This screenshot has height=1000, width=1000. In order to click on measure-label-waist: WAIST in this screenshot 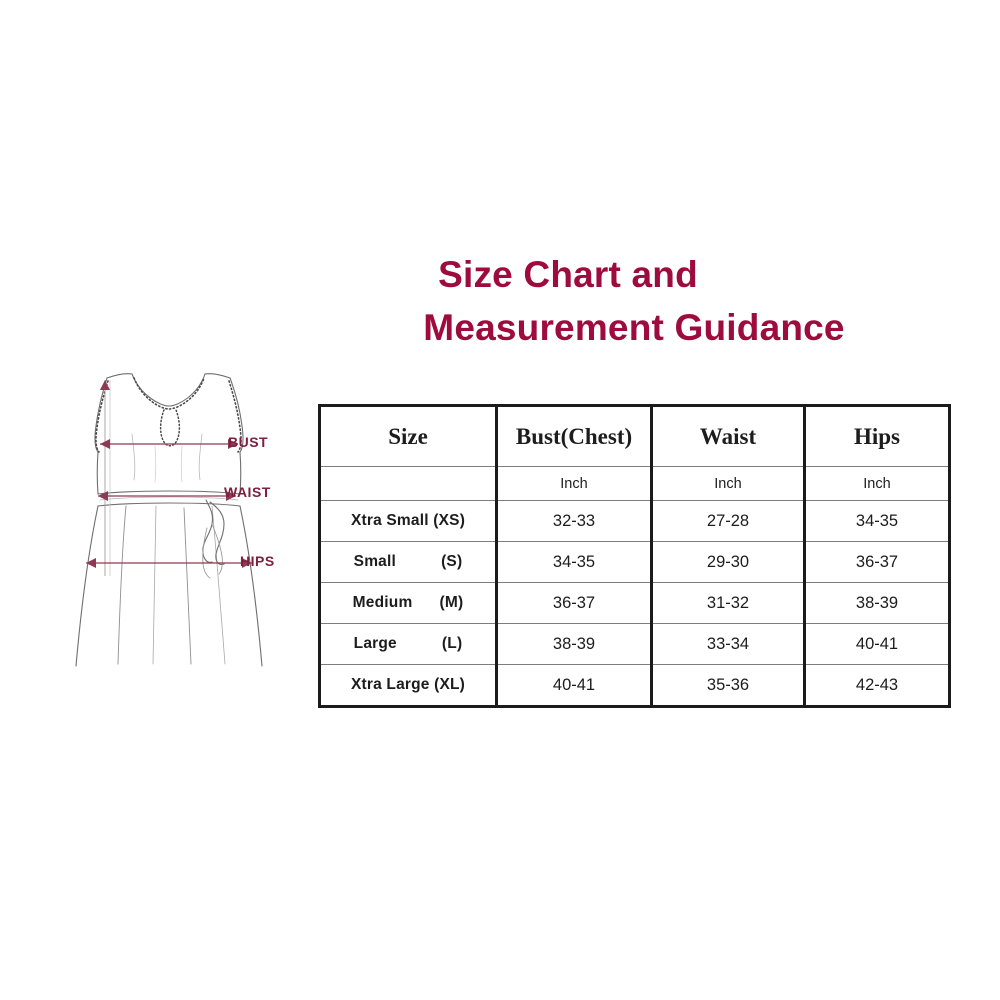, I will do `click(247, 492)`.